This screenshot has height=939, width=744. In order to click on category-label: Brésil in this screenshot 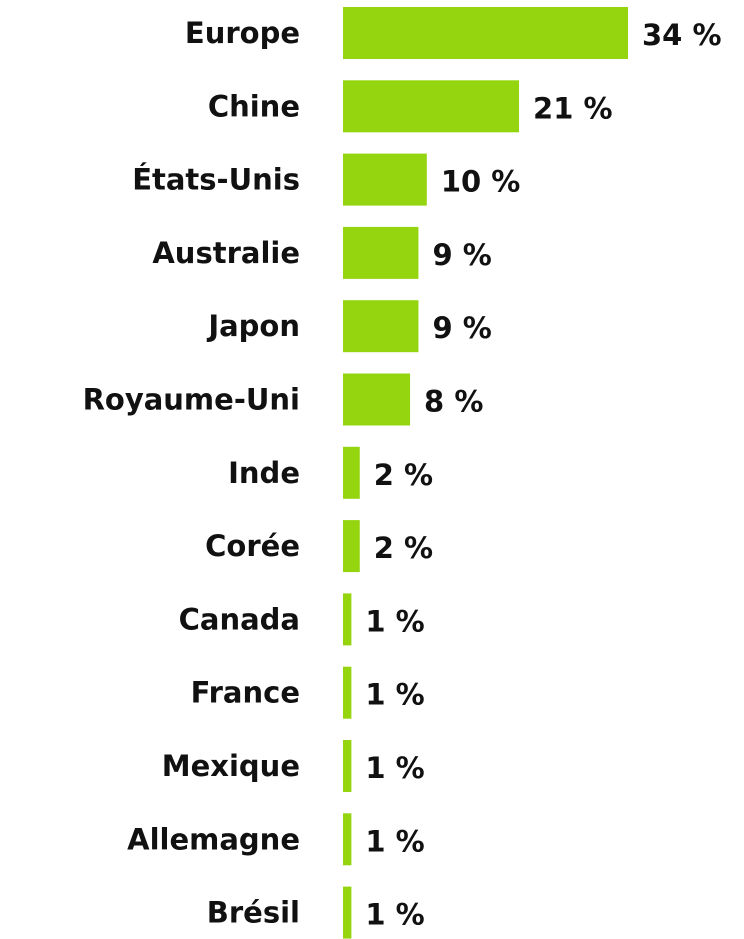, I will do `click(253, 913)`.